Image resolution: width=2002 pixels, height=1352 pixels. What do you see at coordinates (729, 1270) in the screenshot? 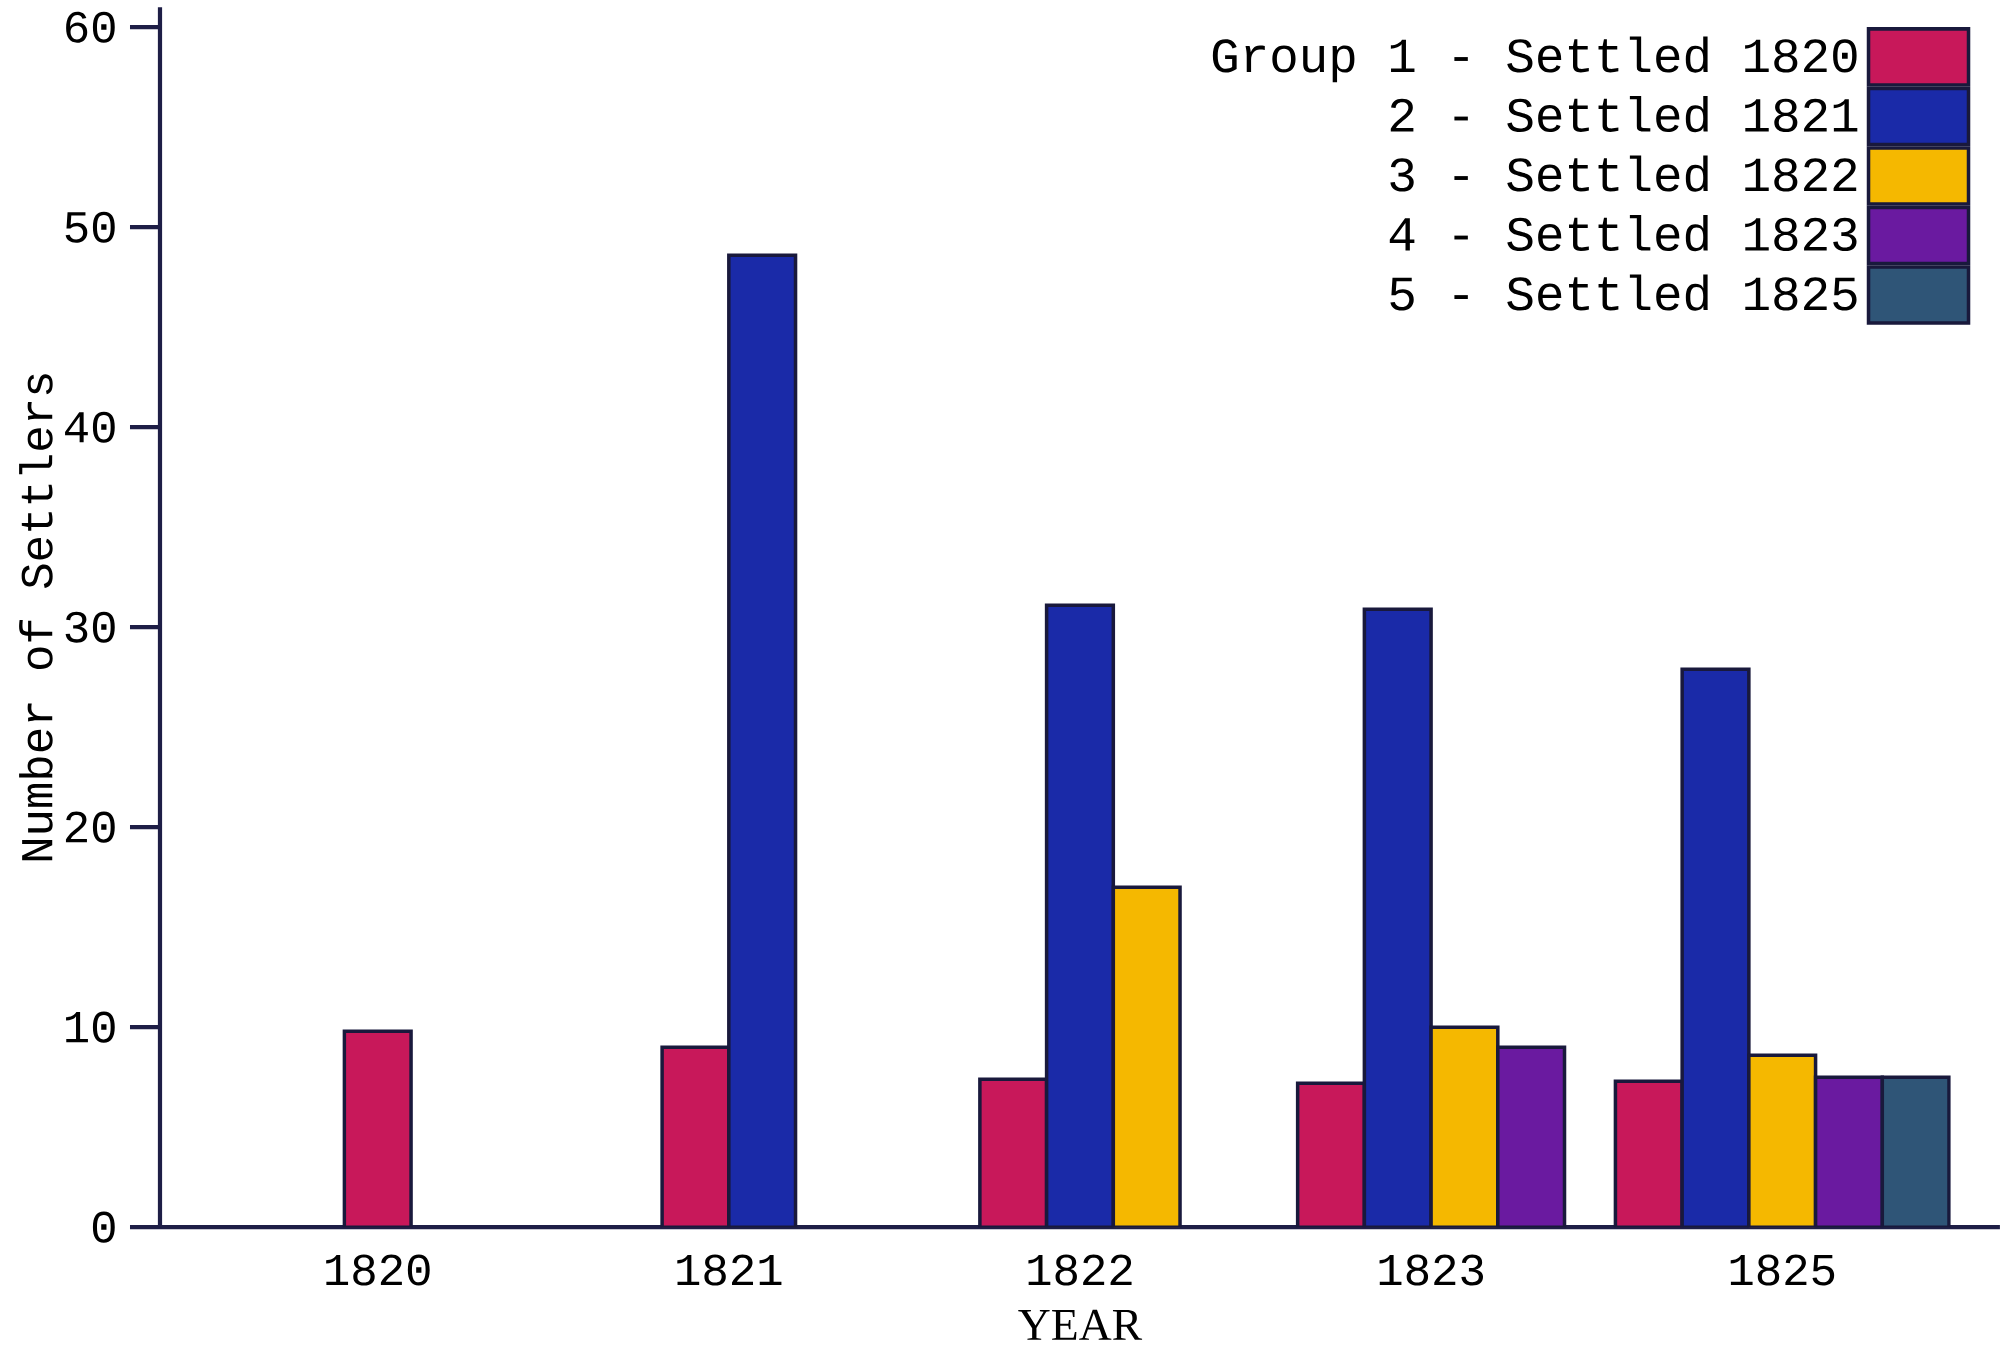
I see `x-tick-label: 1821` at bounding box center [729, 1270].